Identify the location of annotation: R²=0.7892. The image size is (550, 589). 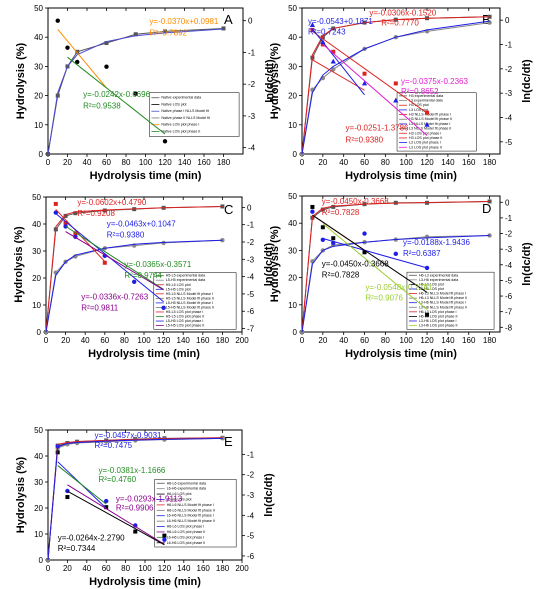
(168, 33).